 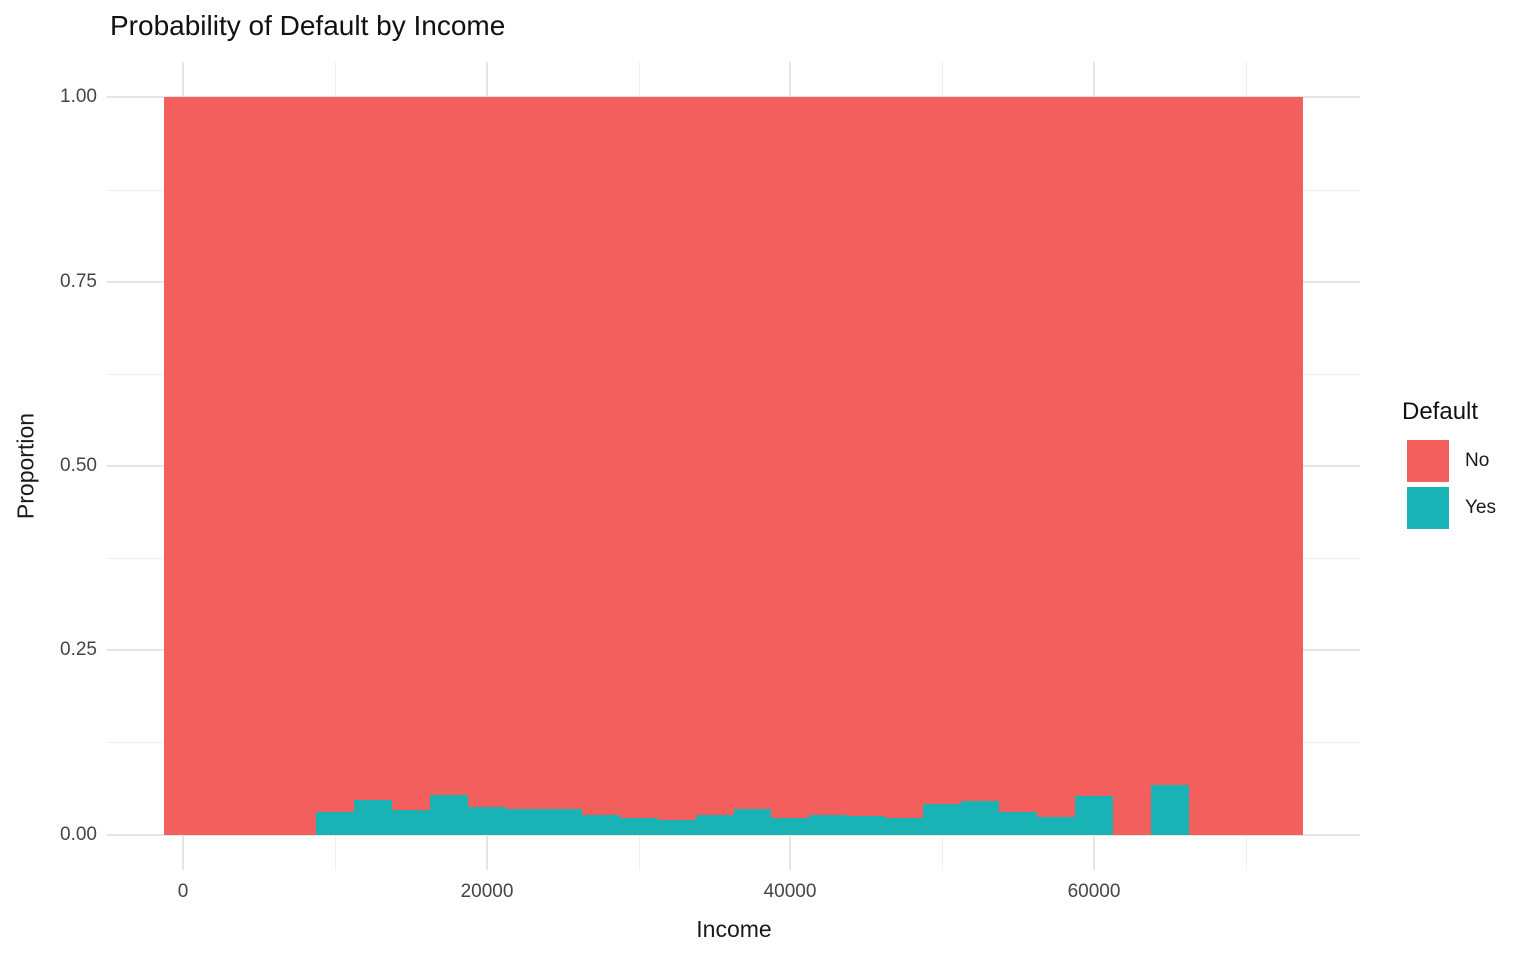 I want to click on chart-title: Probability of Default by Income, so click(x=308, y=25).